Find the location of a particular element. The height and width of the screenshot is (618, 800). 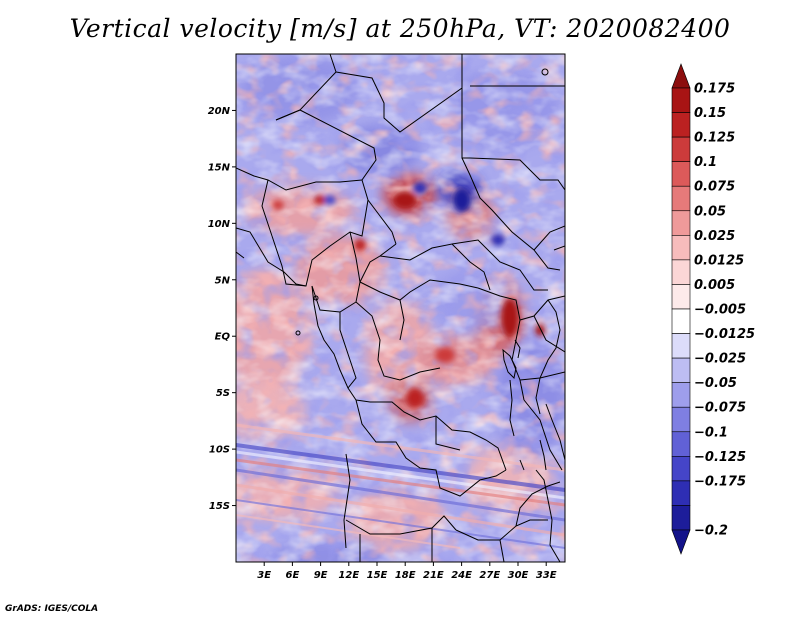

colorbar-label: −0.025 is located at coordinates (720, 359).